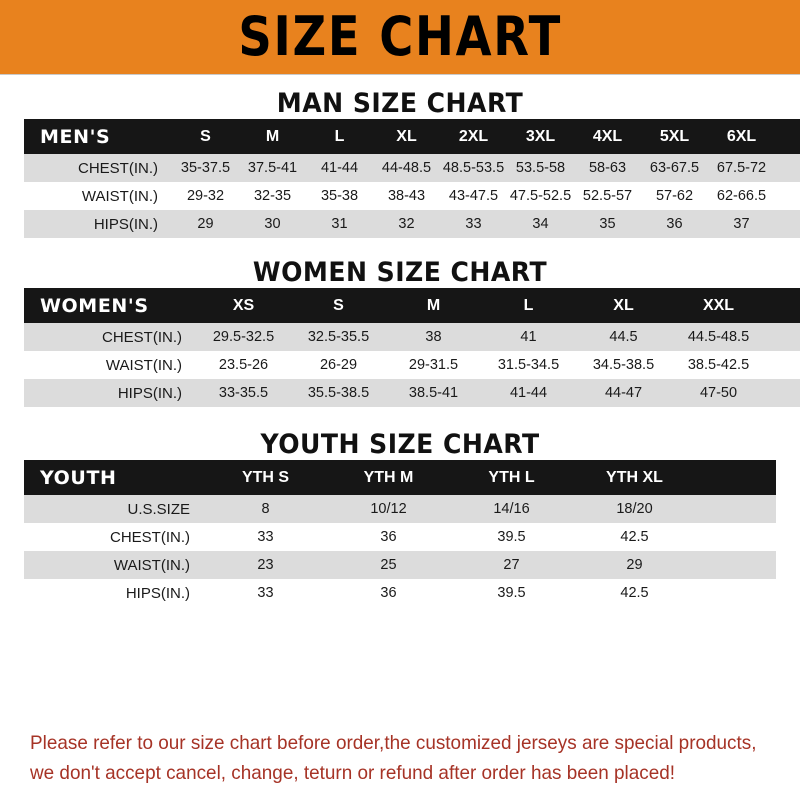 This screenshot has height=800, width=800. Describe the element at coordinates (205, 168) in the screenshot. I see `cell: 35-37.5` at that location.